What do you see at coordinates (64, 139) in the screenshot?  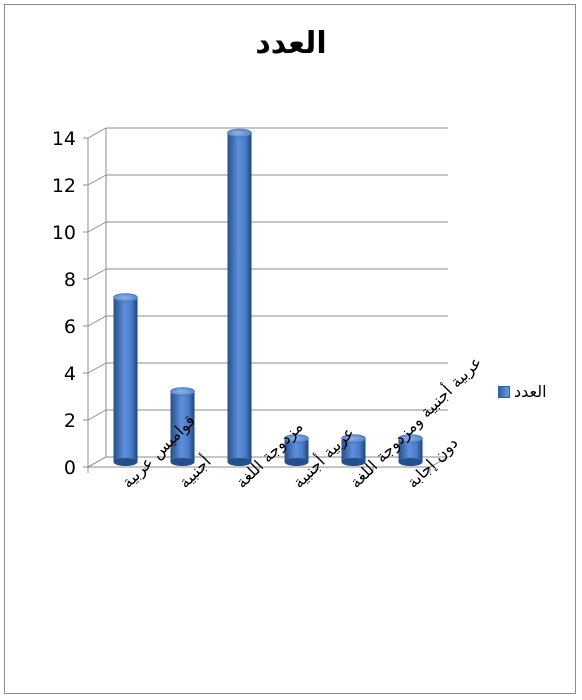 I see `y-tick-label: 14` at bounding box center [64, 139].